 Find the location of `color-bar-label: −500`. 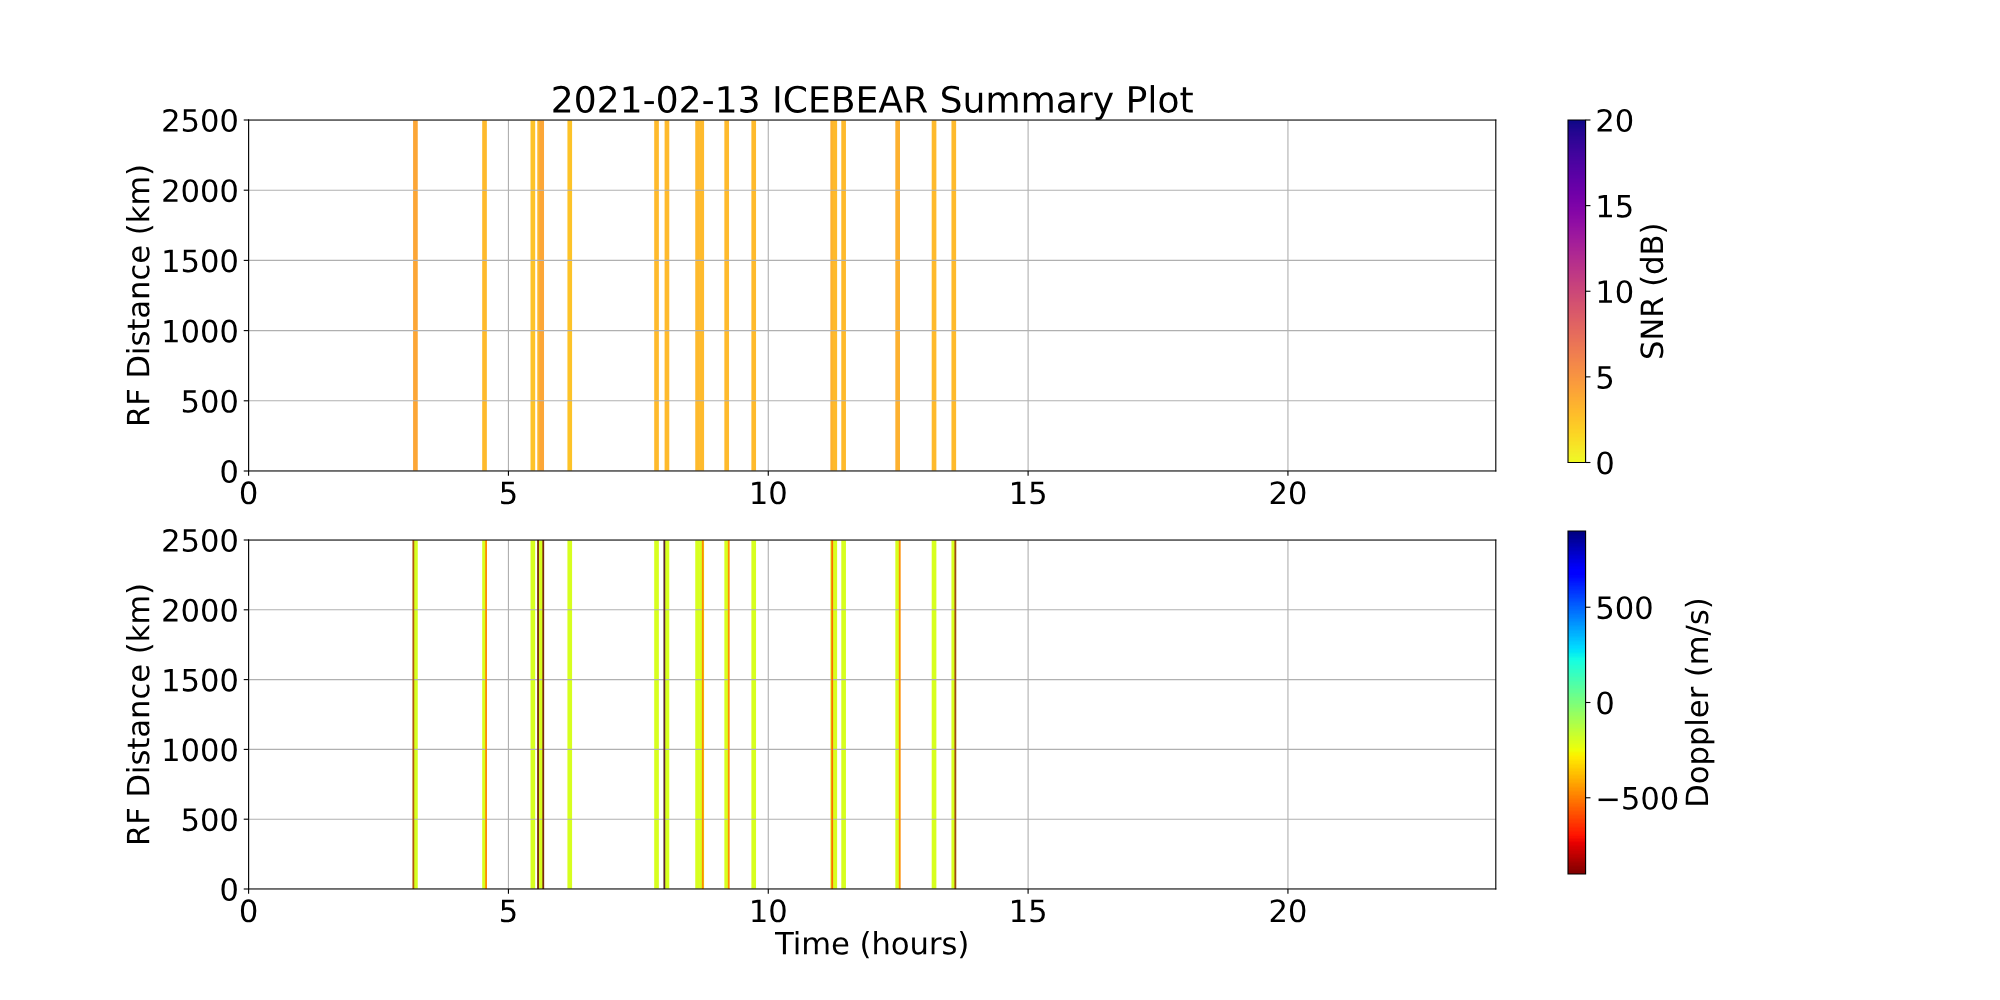

color-bar-label: −500 is located at coordinates (1638, 798).